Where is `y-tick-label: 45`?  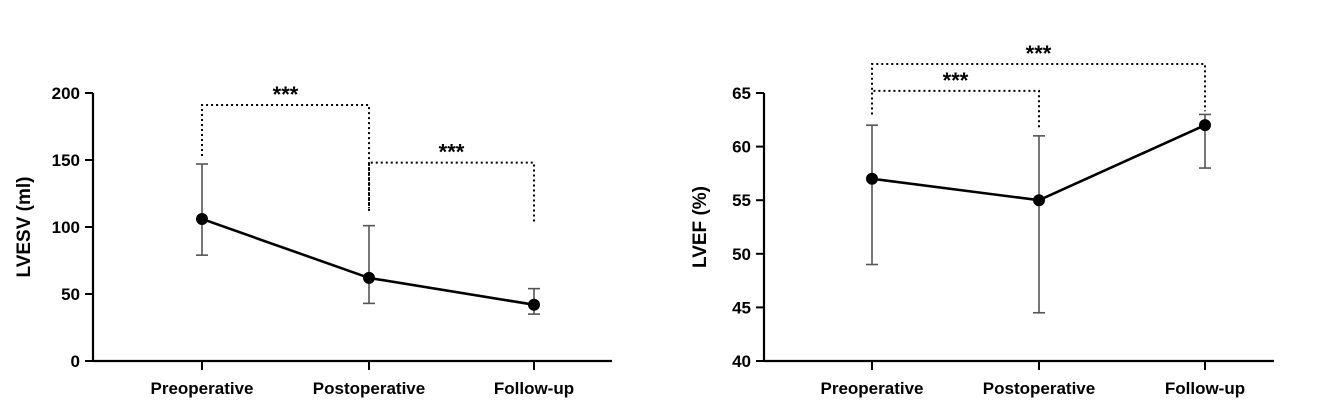 y-tick-label: 45 is located at coordinates (741, 307).